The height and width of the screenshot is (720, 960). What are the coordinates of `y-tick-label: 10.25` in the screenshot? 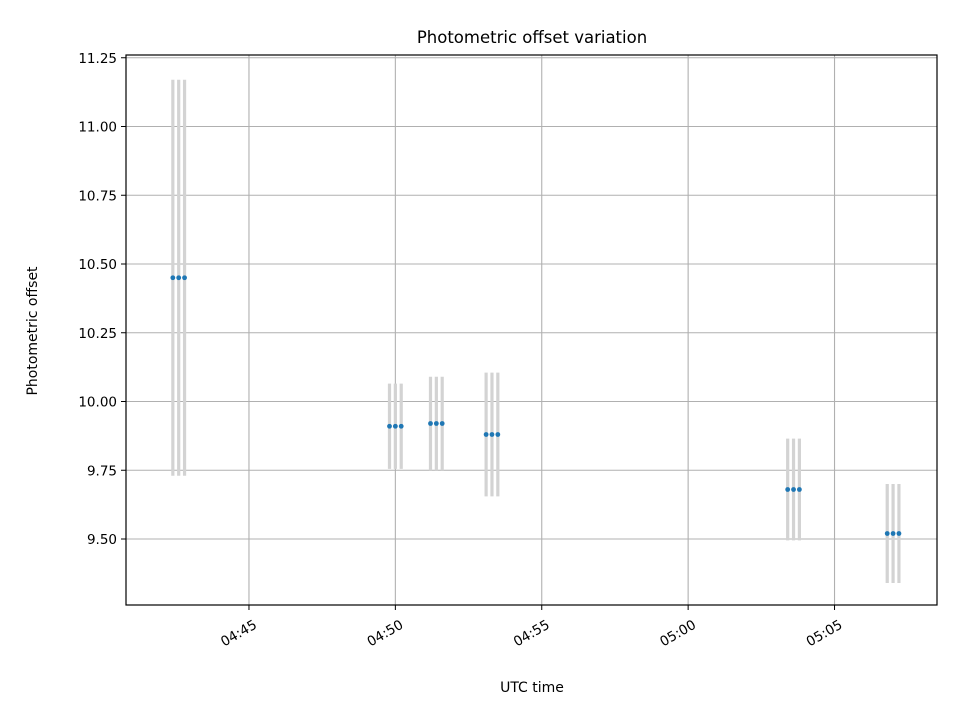 It's located at (97, 334).